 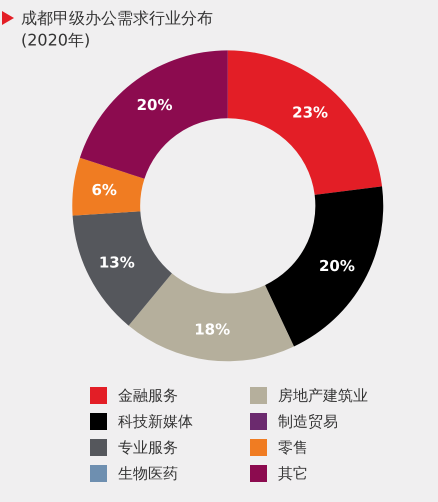 What do you see at coordinates (293, 447) in the screenshot?
I see `legend-label: 零售` at bounding box center [293, 447].